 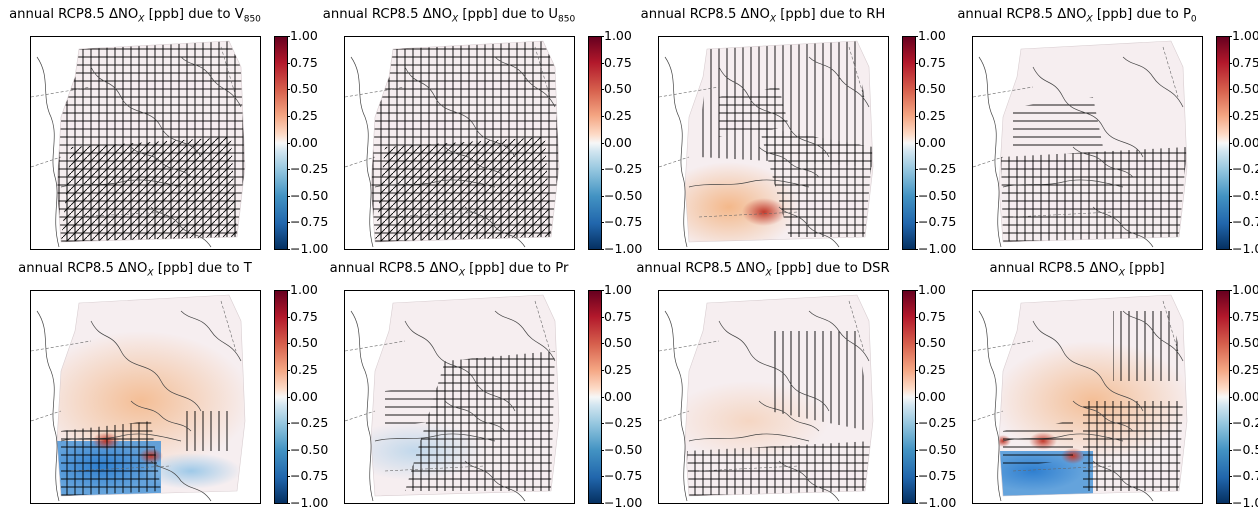 I want to click on panel-title: annual RCP8.5 ΔNOX [ppb] due to DSR, so click(x=763, y=271).